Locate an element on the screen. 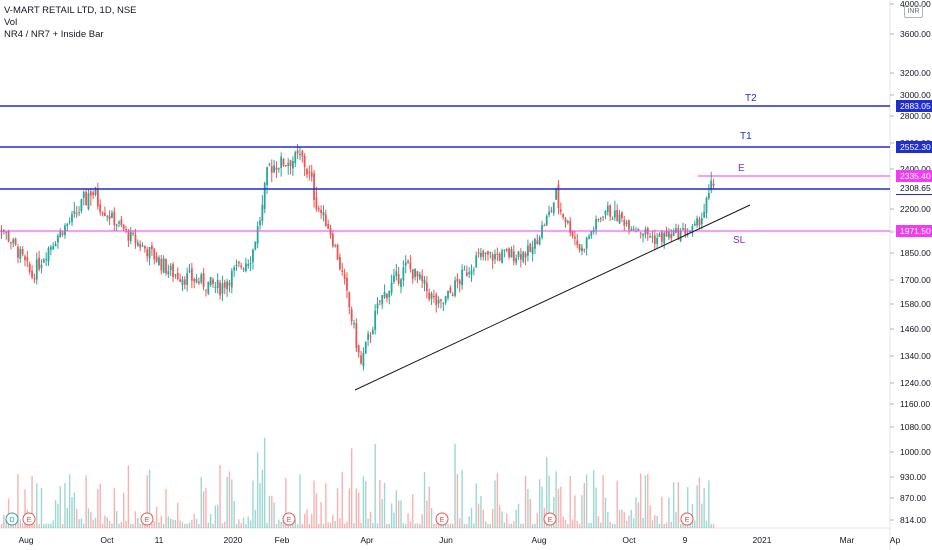  indicator-label: NR4 / NR7 + Inside Bar is located at coordinates (54, 34).